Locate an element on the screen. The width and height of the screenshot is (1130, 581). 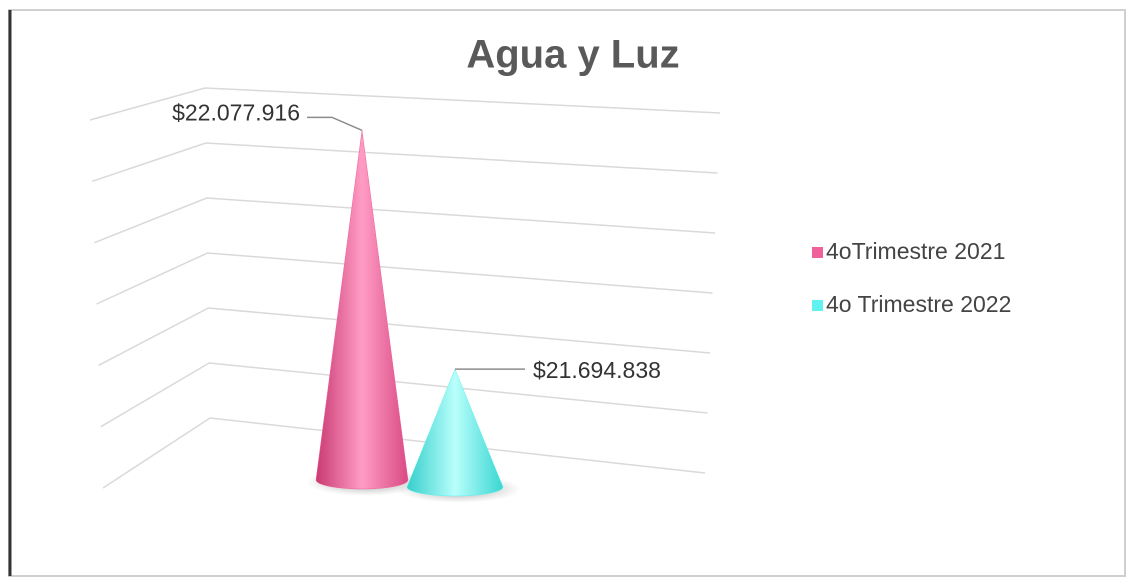
legend-label: 4oTrimestre 2021 is located at coordinates (915, 251).